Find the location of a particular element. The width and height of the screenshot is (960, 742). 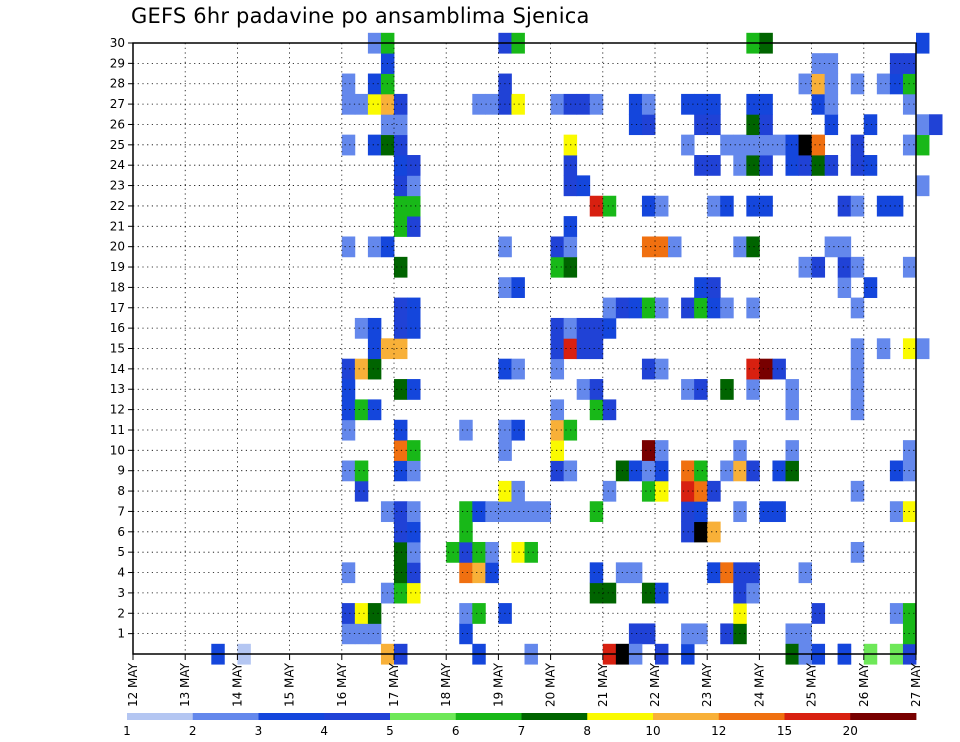

x-tick-label: 13 MAY is located at coordinates (185, 684).